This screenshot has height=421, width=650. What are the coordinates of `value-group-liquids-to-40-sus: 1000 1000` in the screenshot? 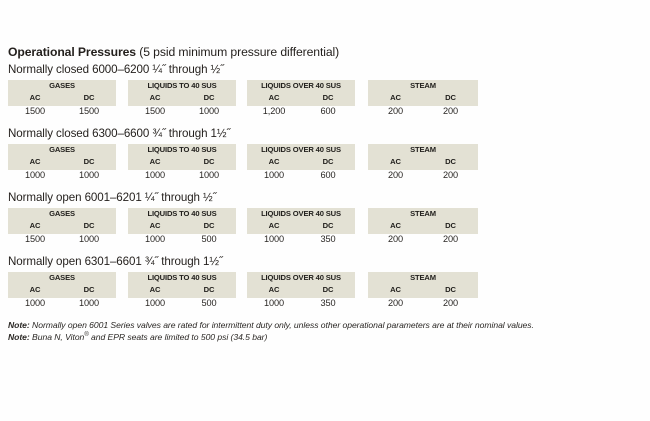 It's located at (182, 177).